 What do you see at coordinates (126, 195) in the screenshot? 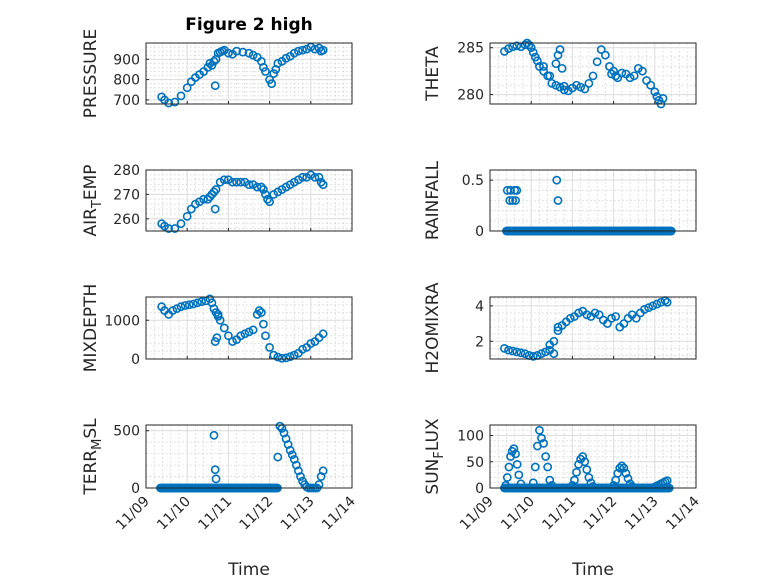
I see `y-tick-label: 270` at bounding box center [126, 195].